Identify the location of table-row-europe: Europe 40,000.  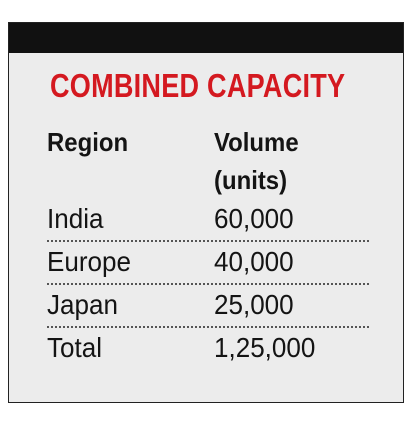
(208, 263).